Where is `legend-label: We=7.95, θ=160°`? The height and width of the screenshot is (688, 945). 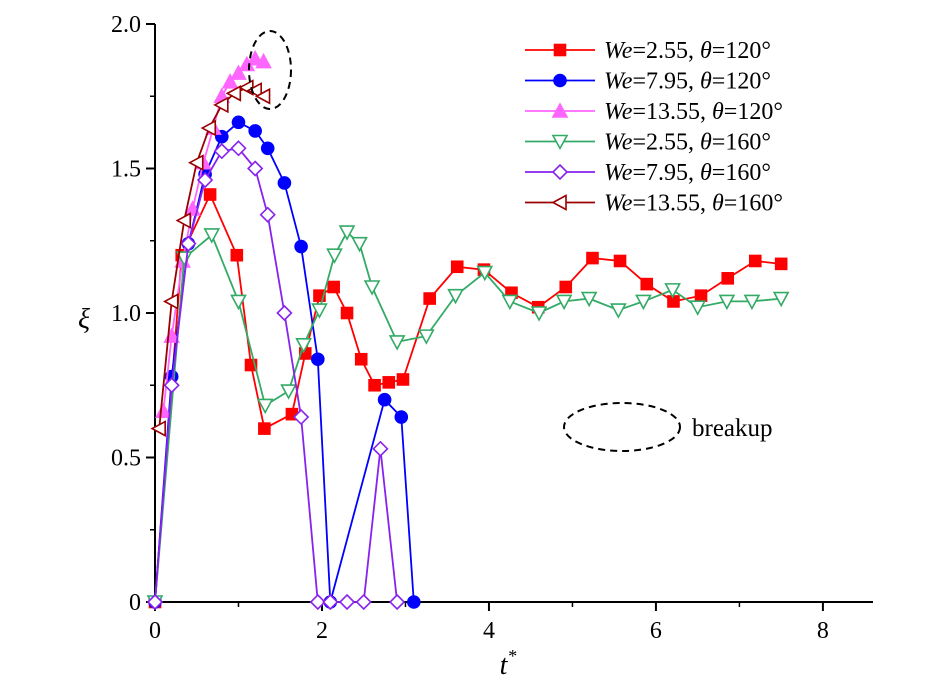 legend-label: We=7.95, θ=160° is located at coordinates (687, 173).